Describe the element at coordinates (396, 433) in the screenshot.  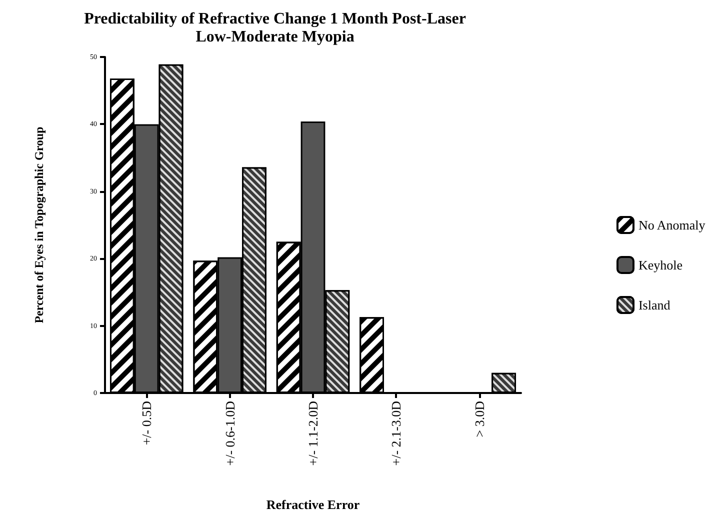
I see `x-tick-label: +/- 2.1-3.0D` at that location.